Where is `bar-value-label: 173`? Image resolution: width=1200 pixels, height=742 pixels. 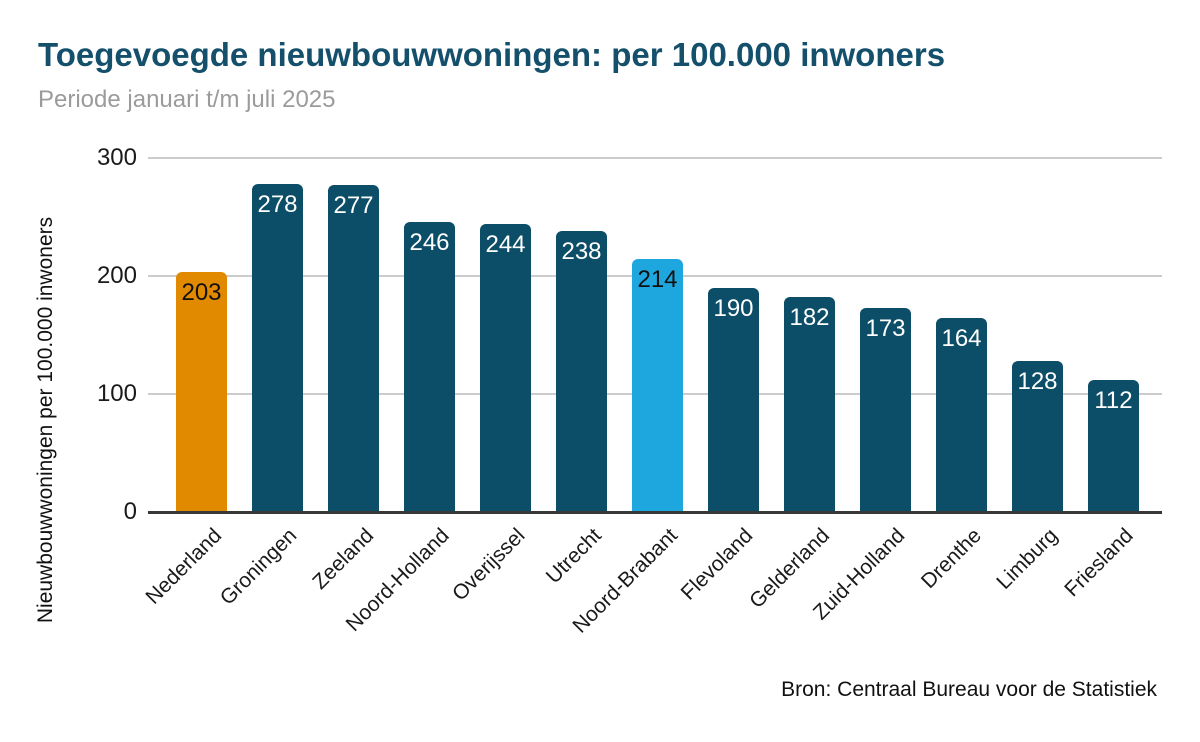 bar-value-label: 173 is located at coordinates (885, 328).